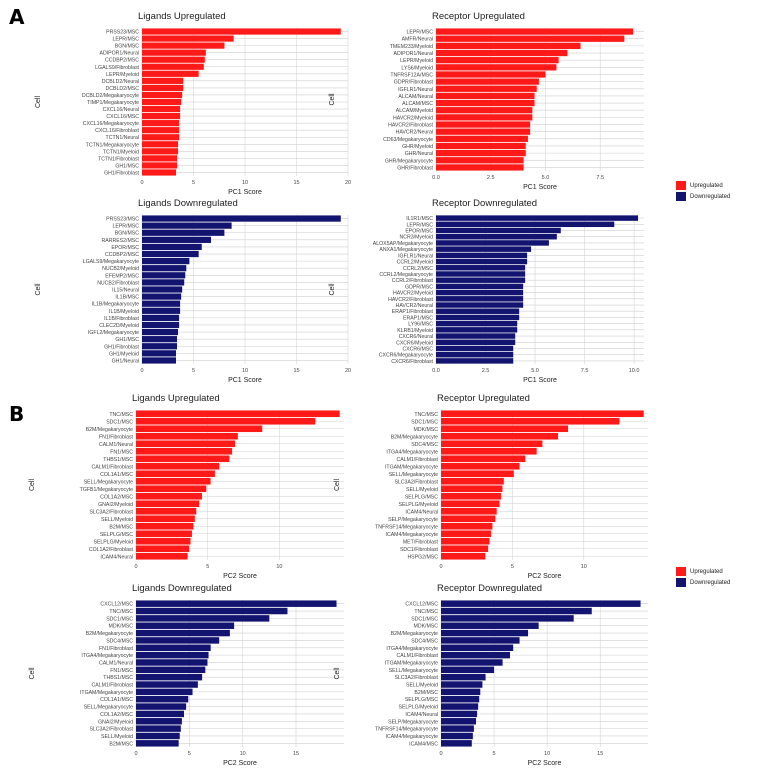  Describe the element at coordinates (118, 283) in the screenshot. I see `y-tick-label: NUCB2/Fibroblast` at that location.